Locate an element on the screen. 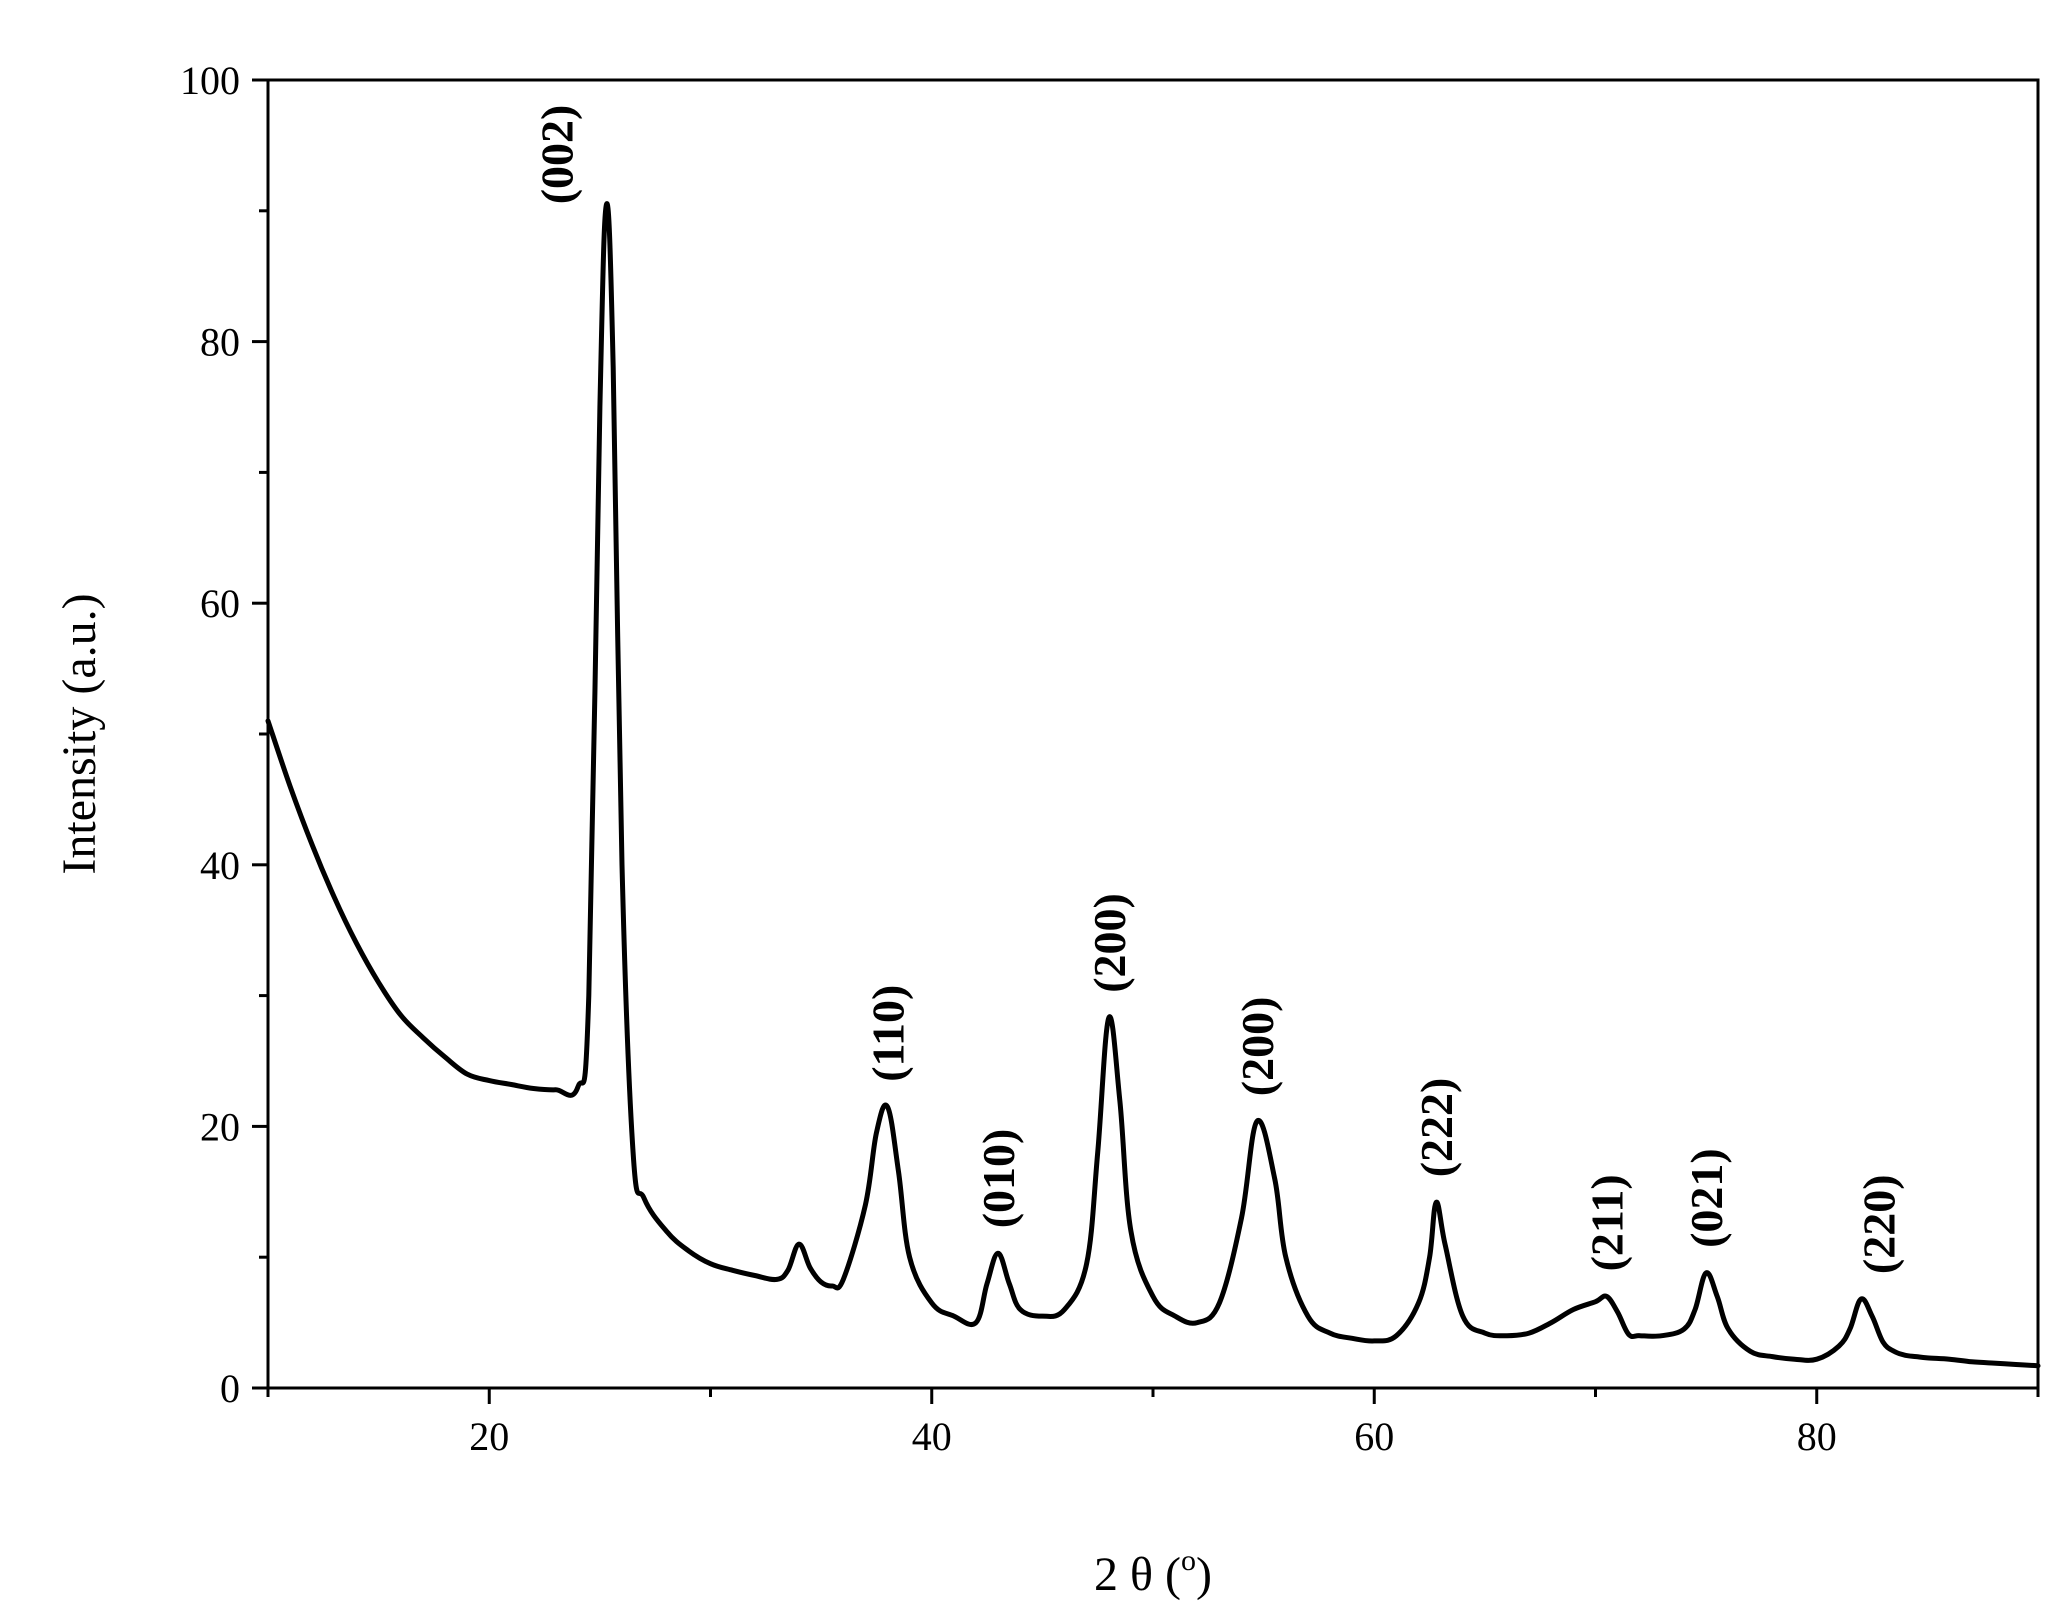  x-axis-label-unit: o is located at coordinates (1188, 1560).